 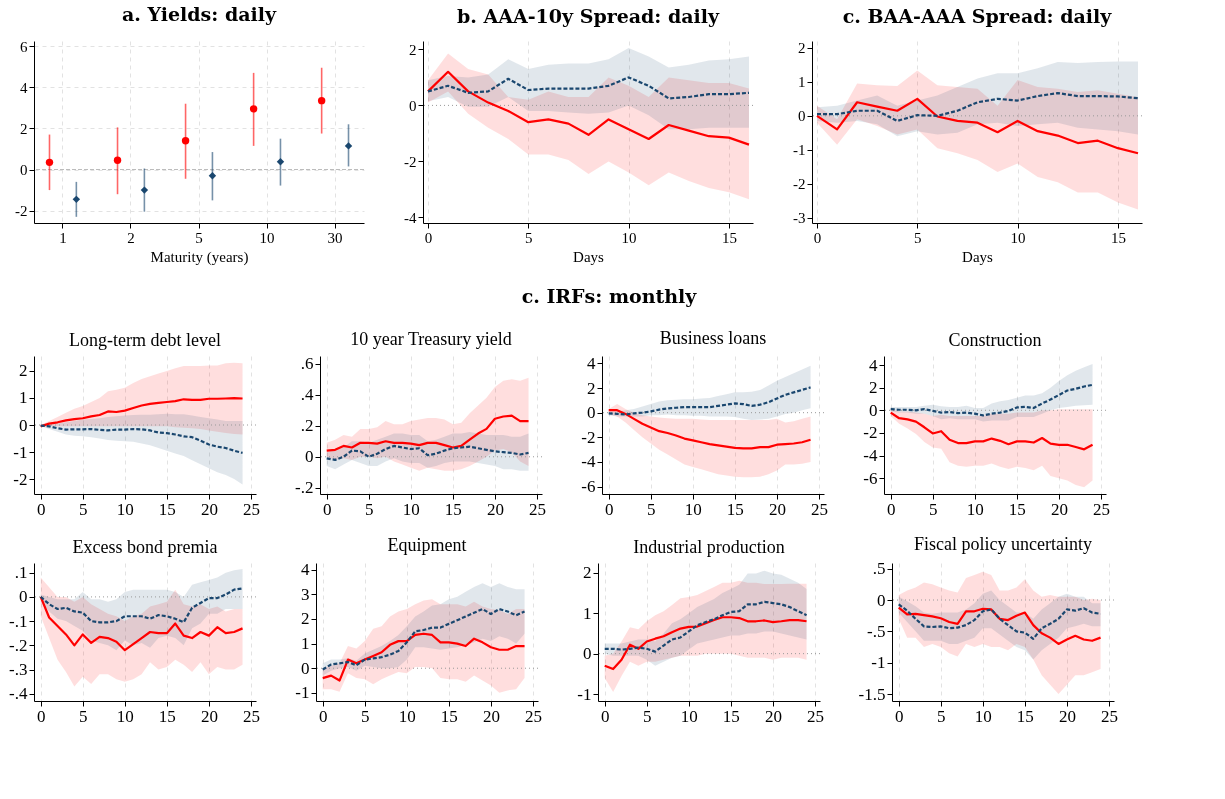 What do you see at coordinates (709, 547) in the screenshot?
I see `chart-title: Industrial production` at bounding box center [709, 547].